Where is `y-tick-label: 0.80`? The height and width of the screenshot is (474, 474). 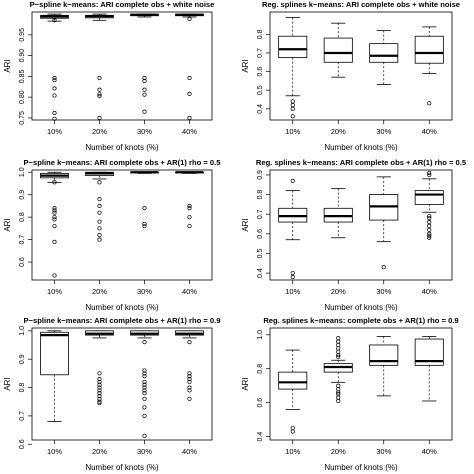 y-tick-label: 0.80 is located at coordinates (22, 97).